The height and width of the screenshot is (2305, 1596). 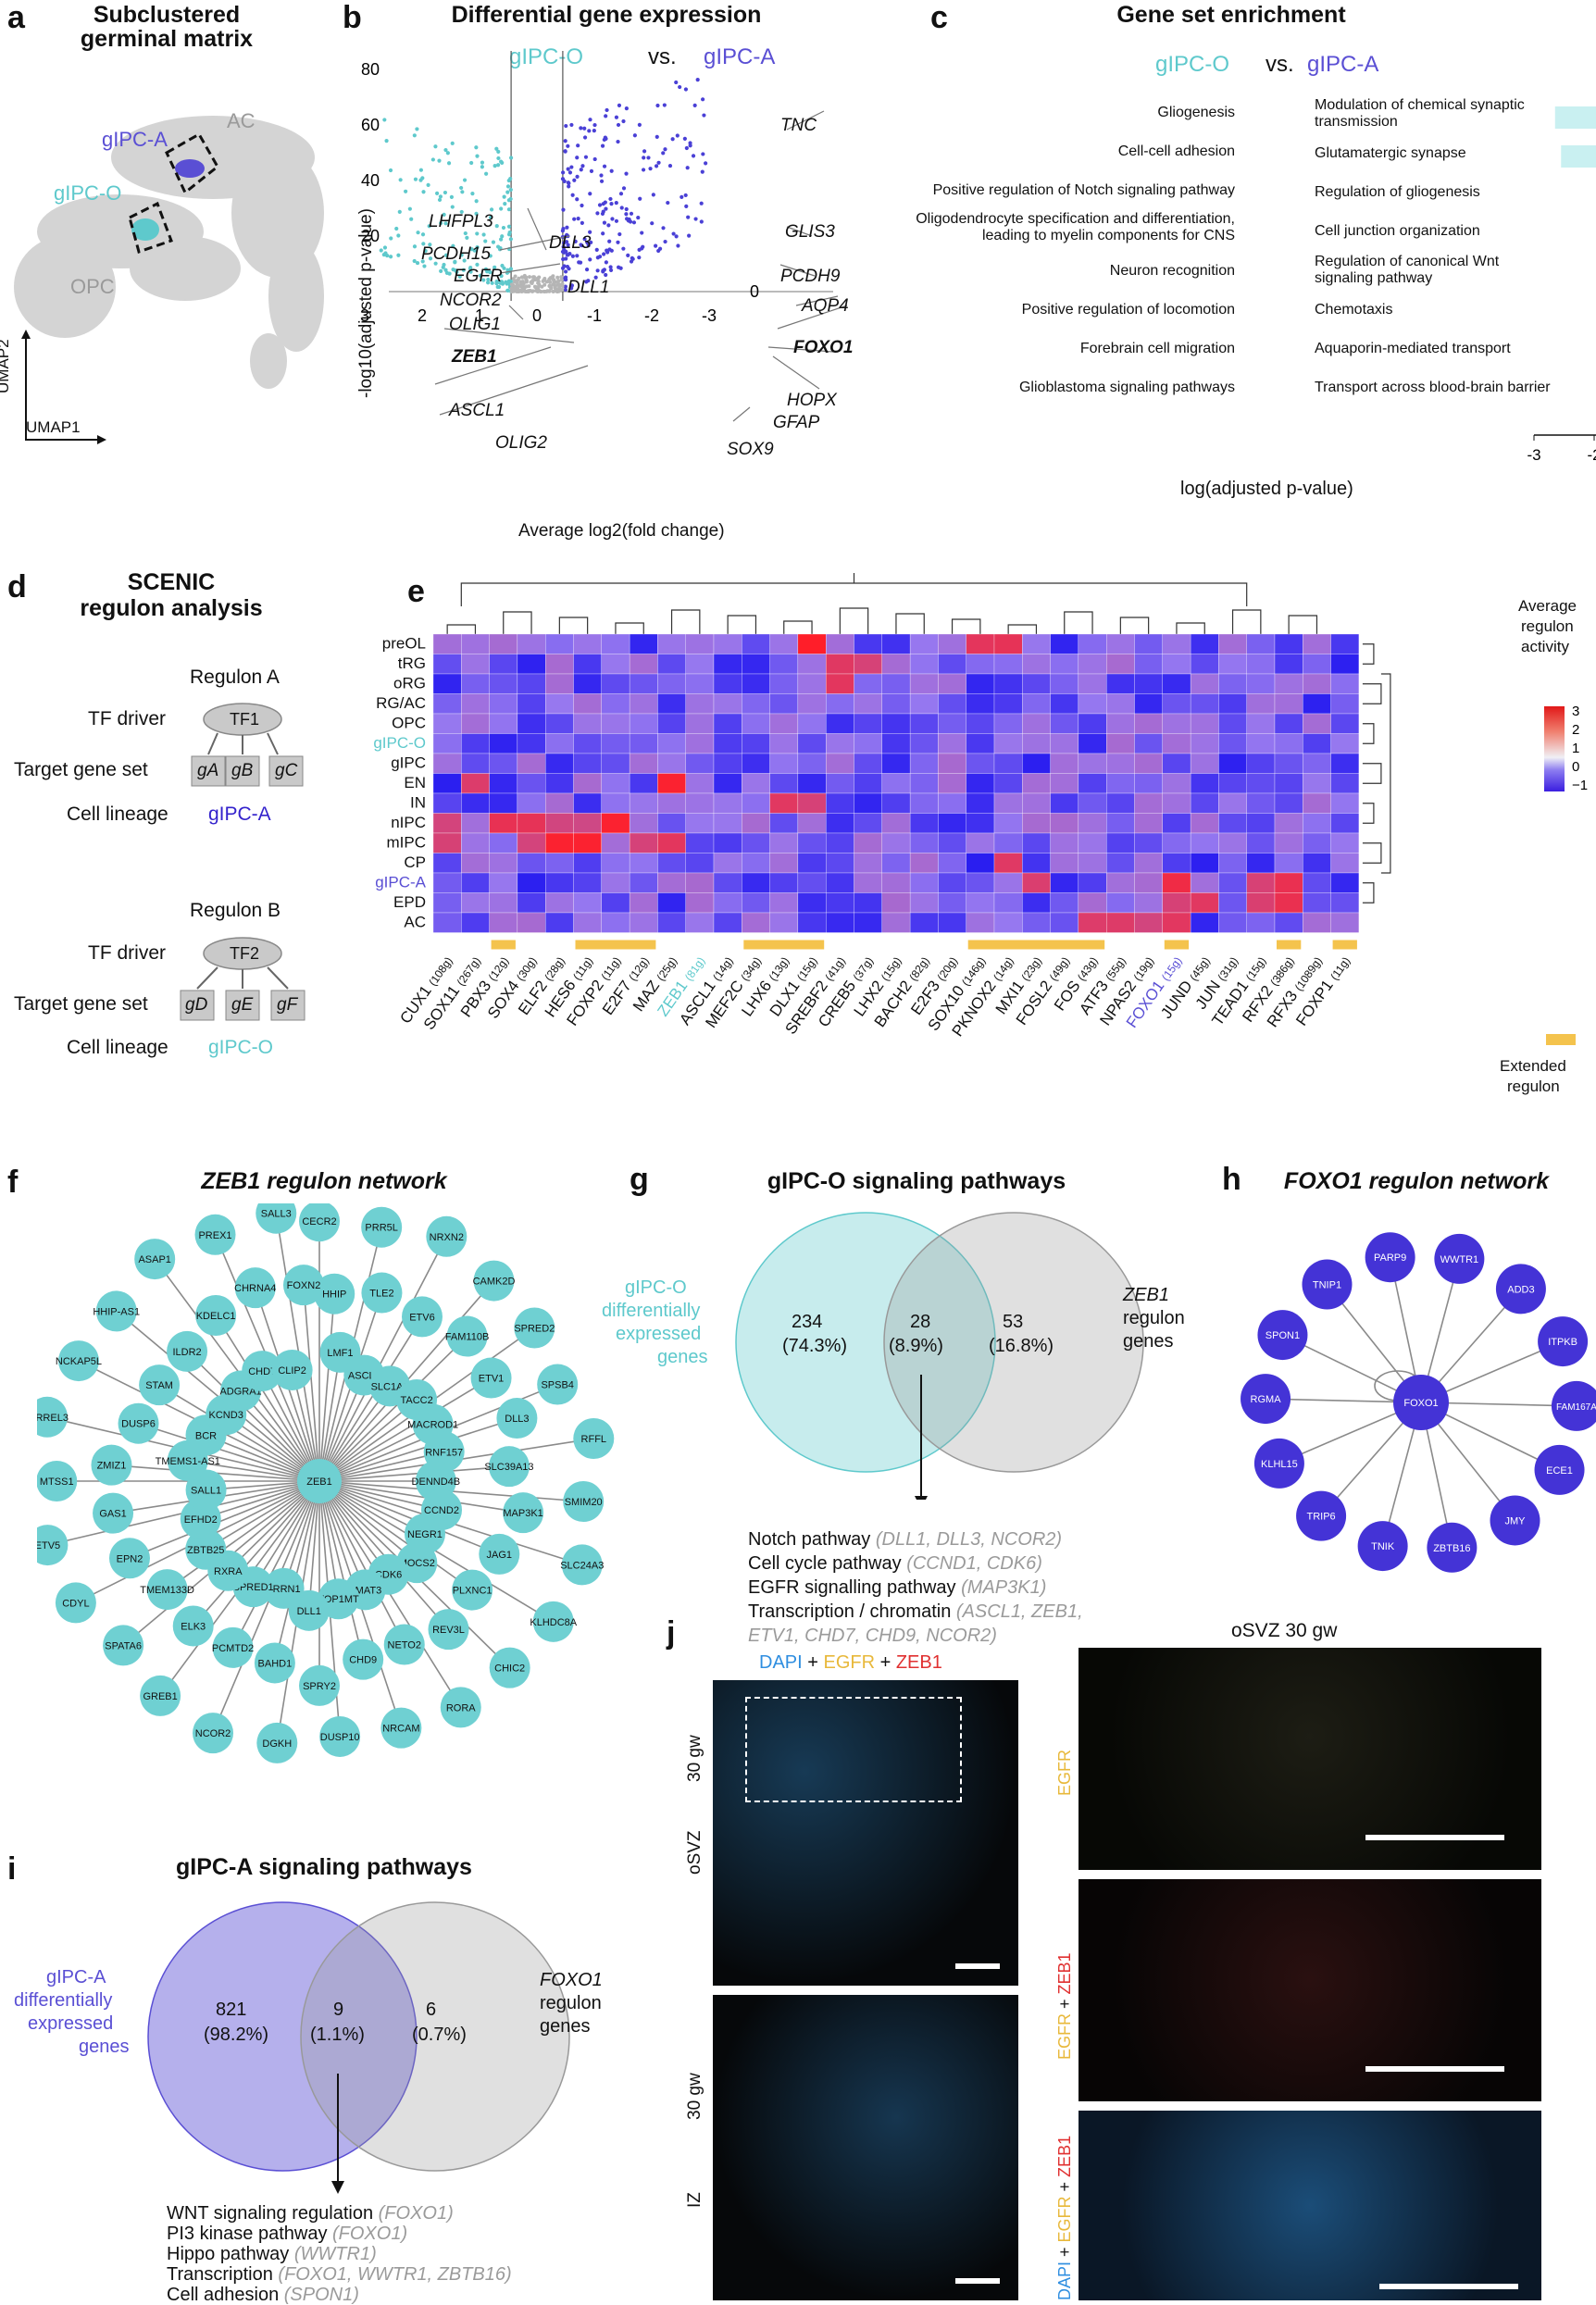 I want to click on legend-tick-label: 3, so click(x=1575, y=711).